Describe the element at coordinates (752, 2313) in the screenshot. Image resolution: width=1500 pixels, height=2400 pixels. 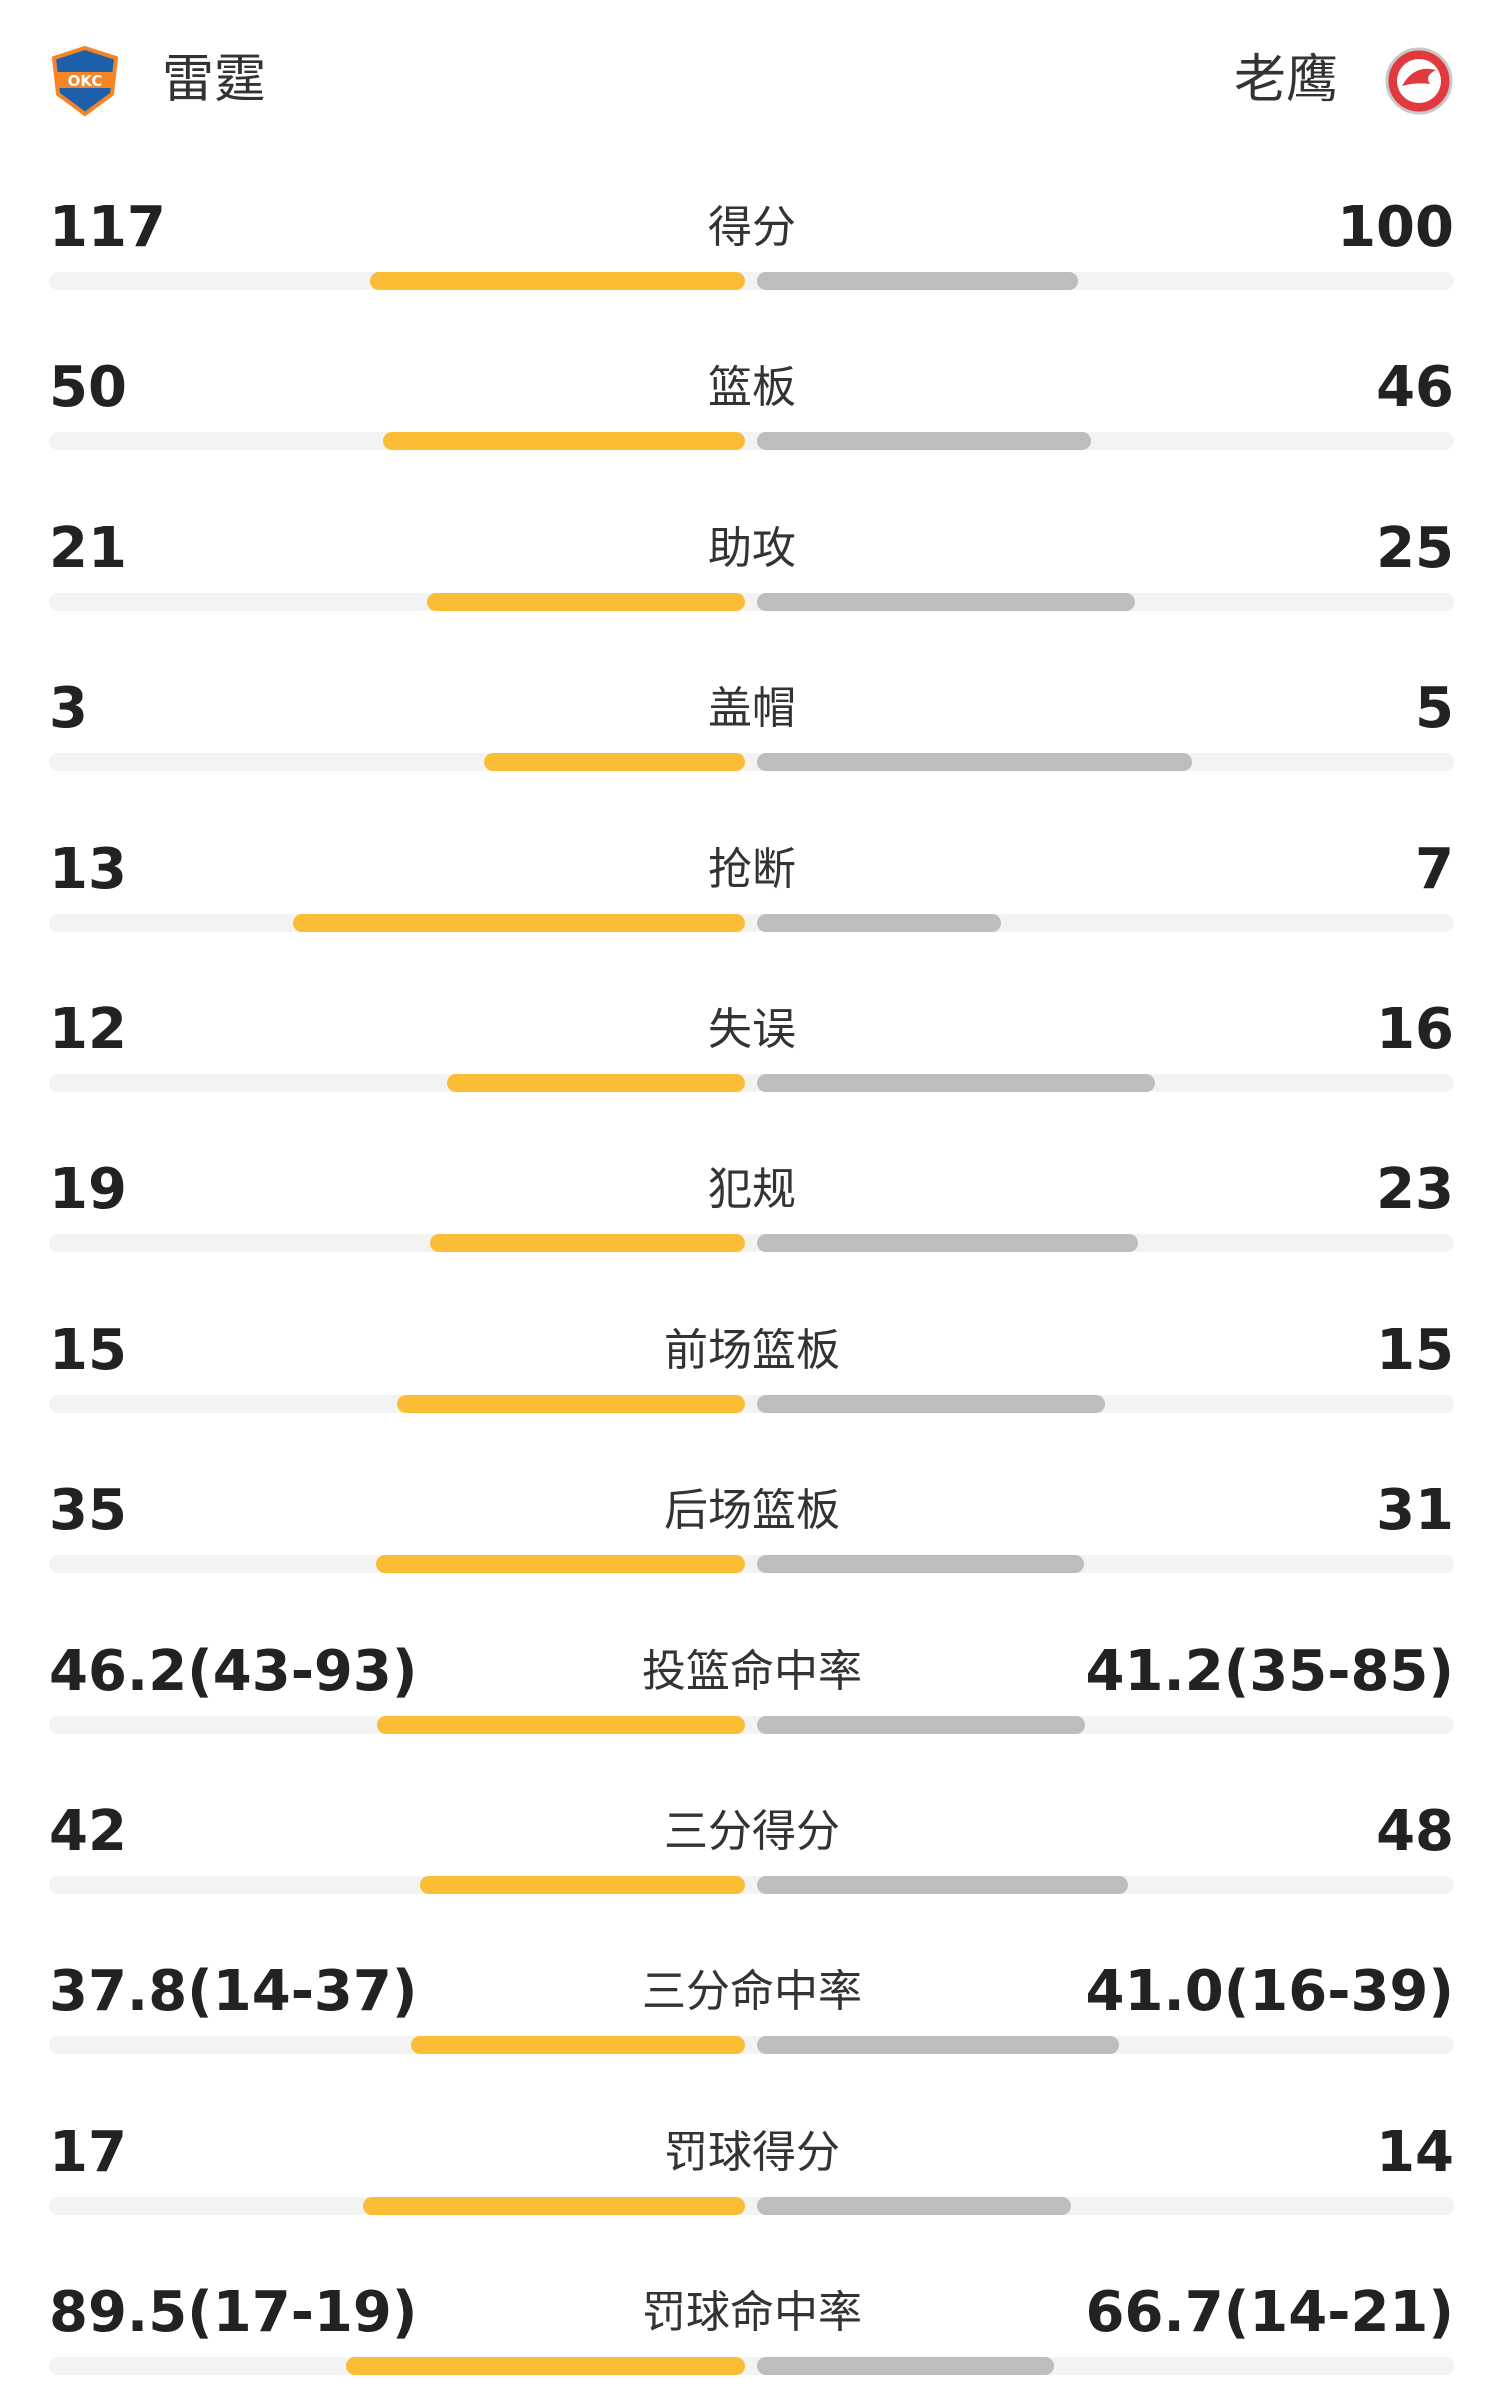
I see `stat-label: 罚球命中率` at that location.